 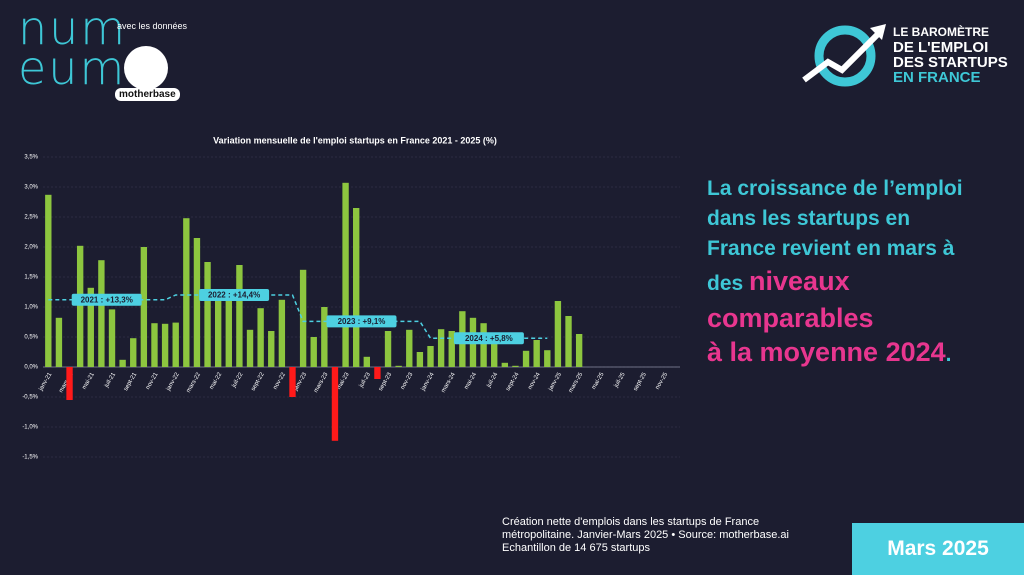 I want to click on y-tick-label: -1,0%, so click(x=30, y=428).